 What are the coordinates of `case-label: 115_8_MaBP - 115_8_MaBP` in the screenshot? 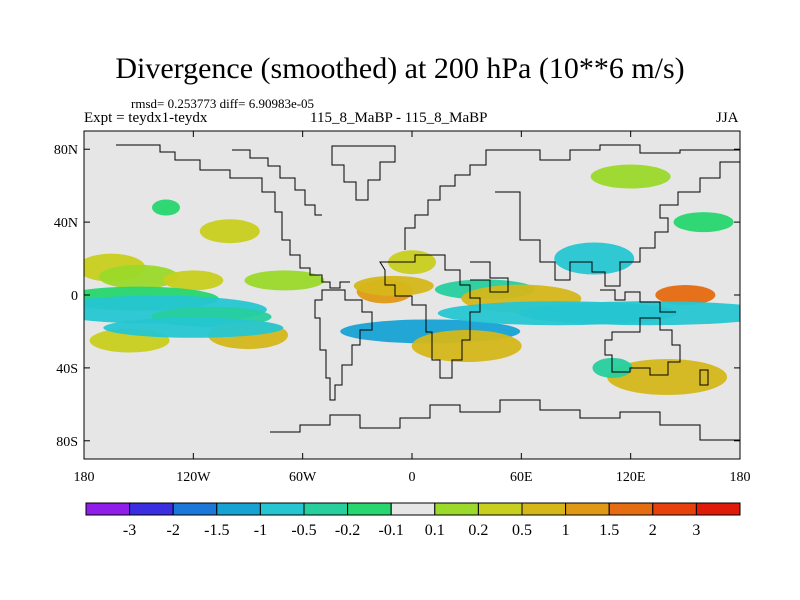 It's located at (399, 118).